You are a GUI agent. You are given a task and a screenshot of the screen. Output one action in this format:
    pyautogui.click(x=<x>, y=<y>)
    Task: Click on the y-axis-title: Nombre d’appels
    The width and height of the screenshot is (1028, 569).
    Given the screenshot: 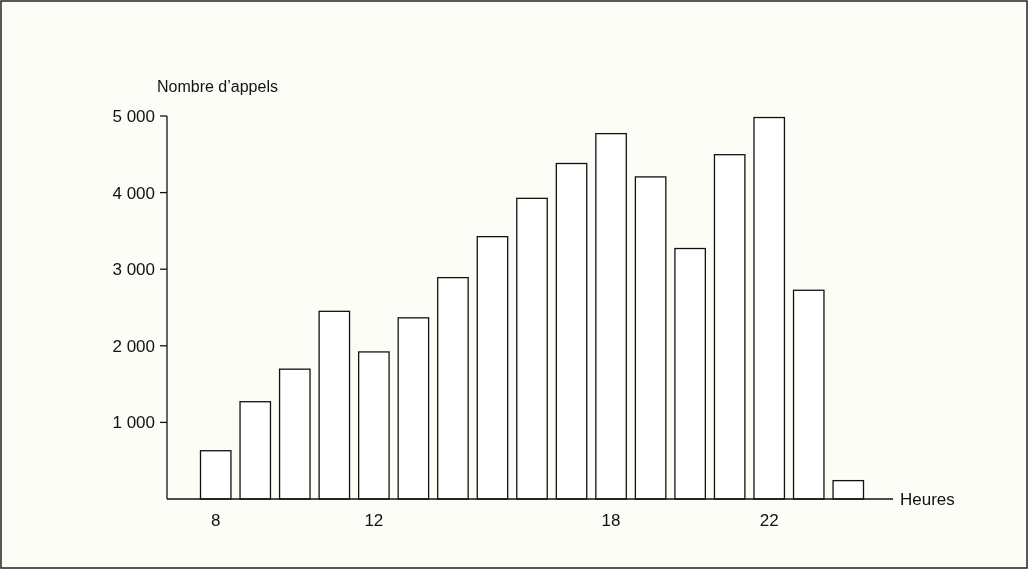 What is the action you would take?
    pyautogui.click(x=217, y=86)
    